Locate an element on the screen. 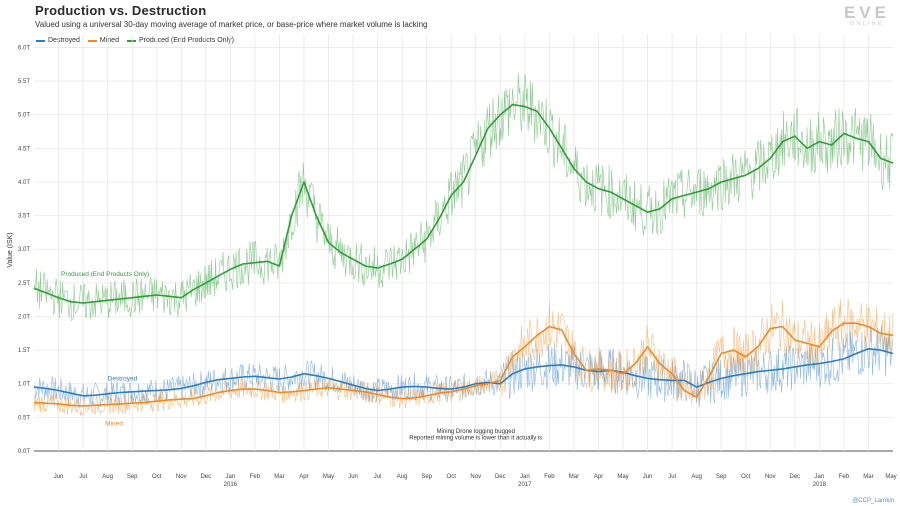 This screenshot has width=900, height=506. eve-online-logo: EVE ONLINE is located at coordinates (867, 15).